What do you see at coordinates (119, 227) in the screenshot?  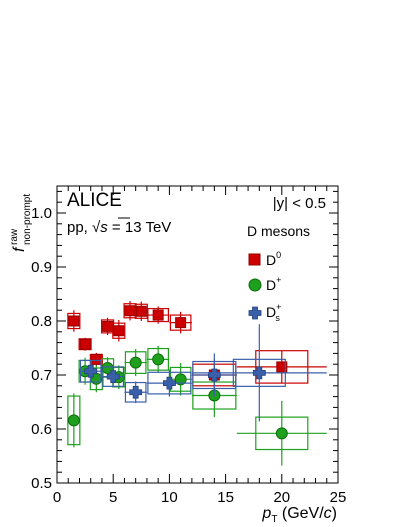 I see `collision-system-label: pp, √s = 13 TeV` at bounding box center [119, 227].